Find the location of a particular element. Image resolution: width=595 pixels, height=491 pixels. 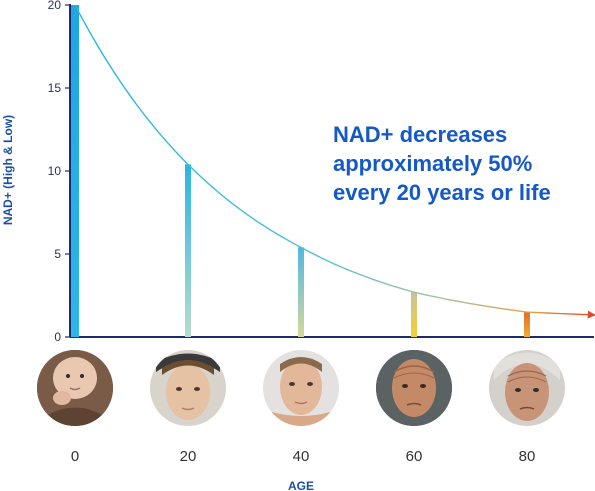

elderly-man-face-icon is located at coordinates (527, 399).